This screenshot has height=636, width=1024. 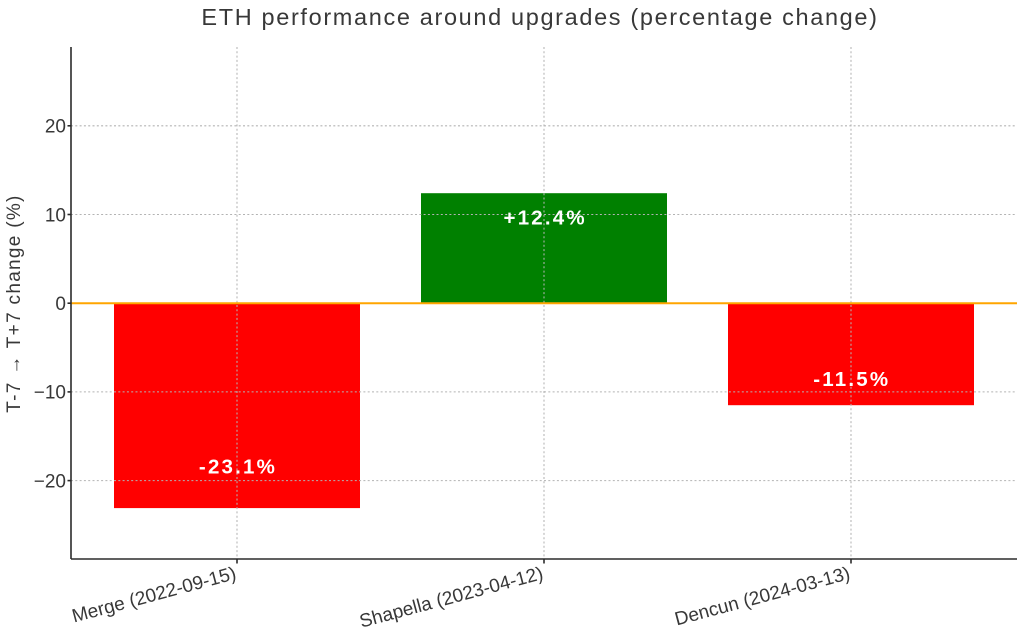 I want to click on svg-text: -11.5%, so click(x=851, y=379).